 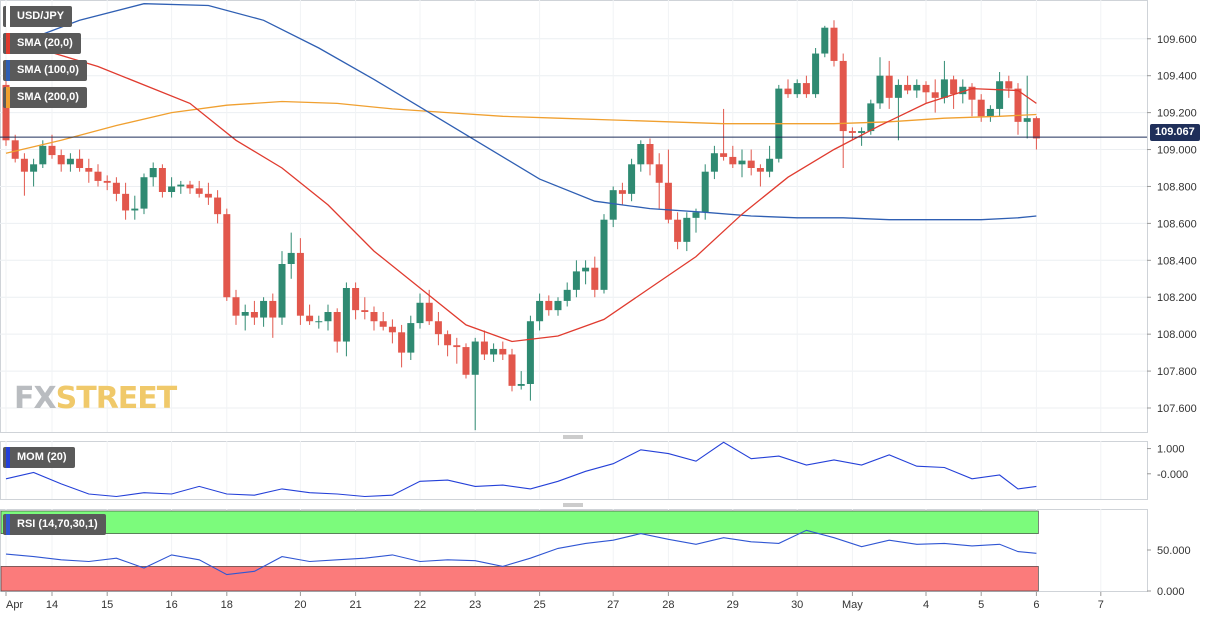 What do you see at coordinates (475, 605) in the screenshot?
I see `x-tick-label: 23` at bounding box center [475, 605].